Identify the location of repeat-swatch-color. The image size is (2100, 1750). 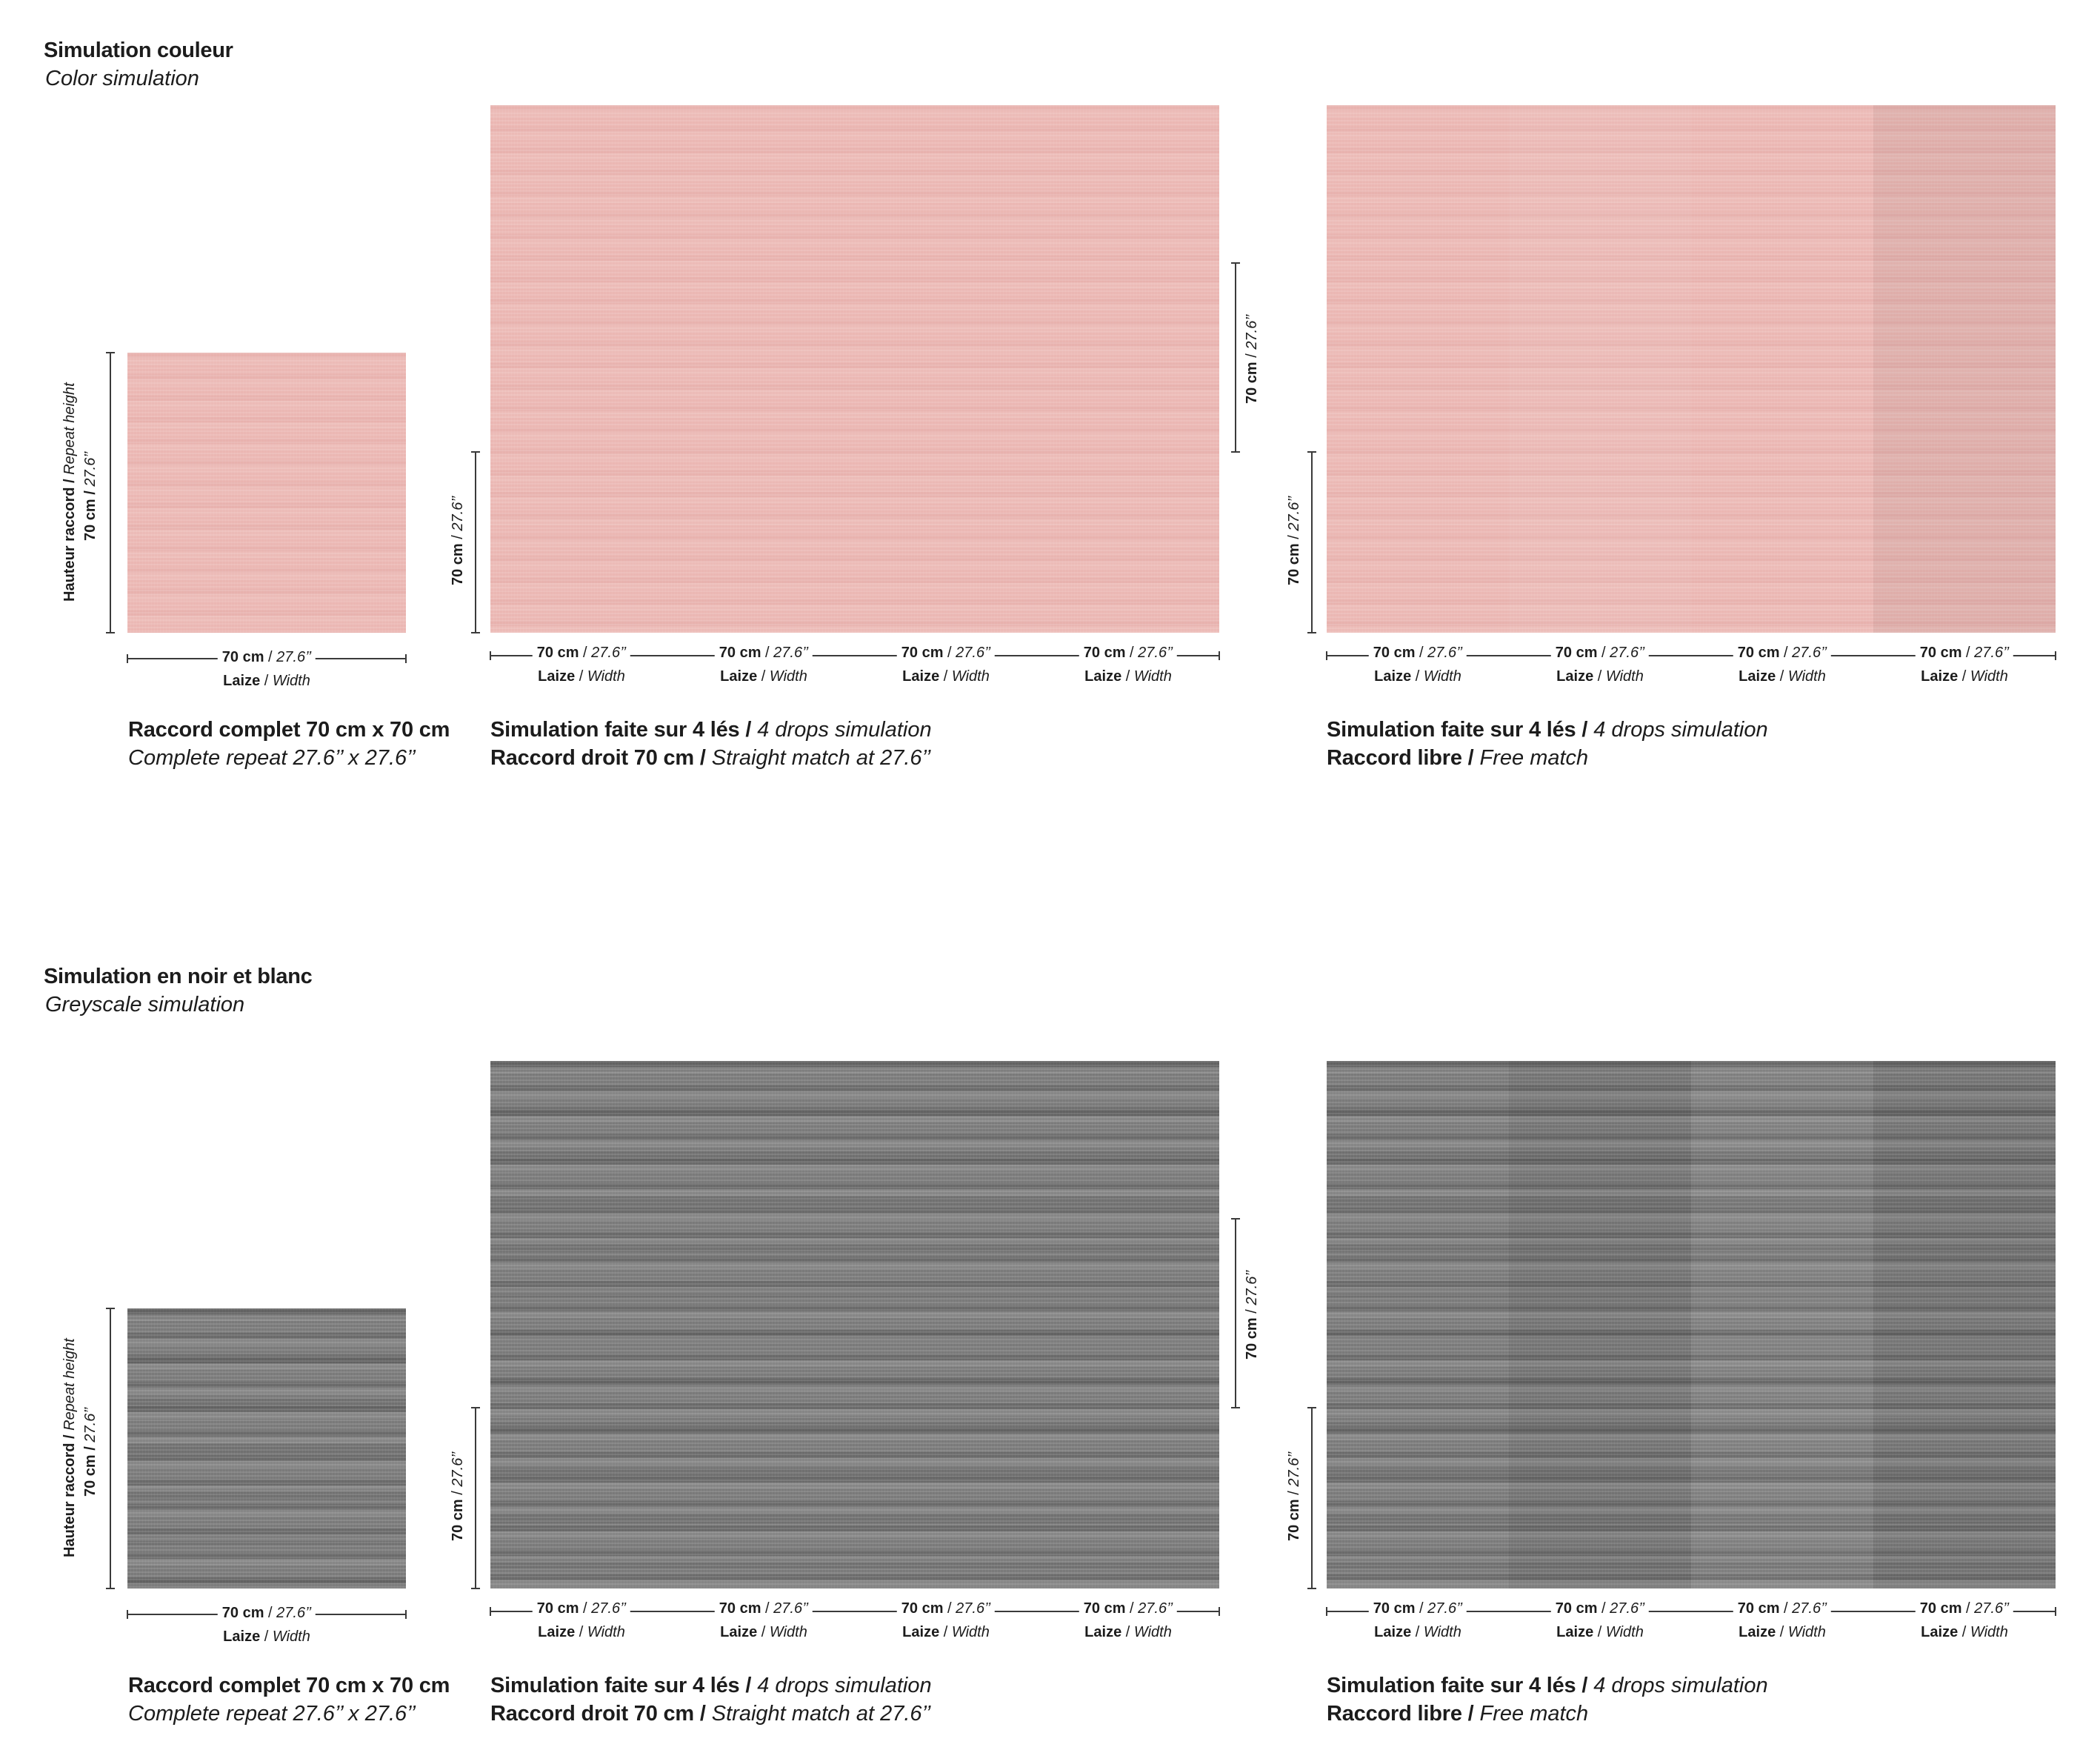
(266, 493).